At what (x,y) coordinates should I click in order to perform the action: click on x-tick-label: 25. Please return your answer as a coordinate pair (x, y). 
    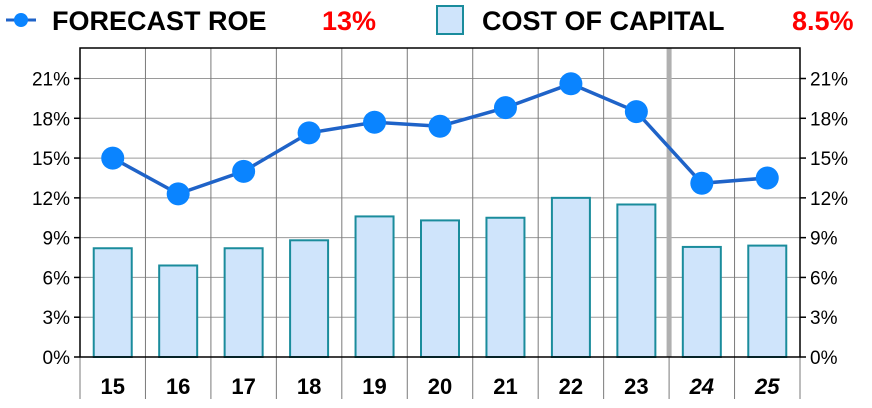
    Looking at the image, I should click on (767, 386).